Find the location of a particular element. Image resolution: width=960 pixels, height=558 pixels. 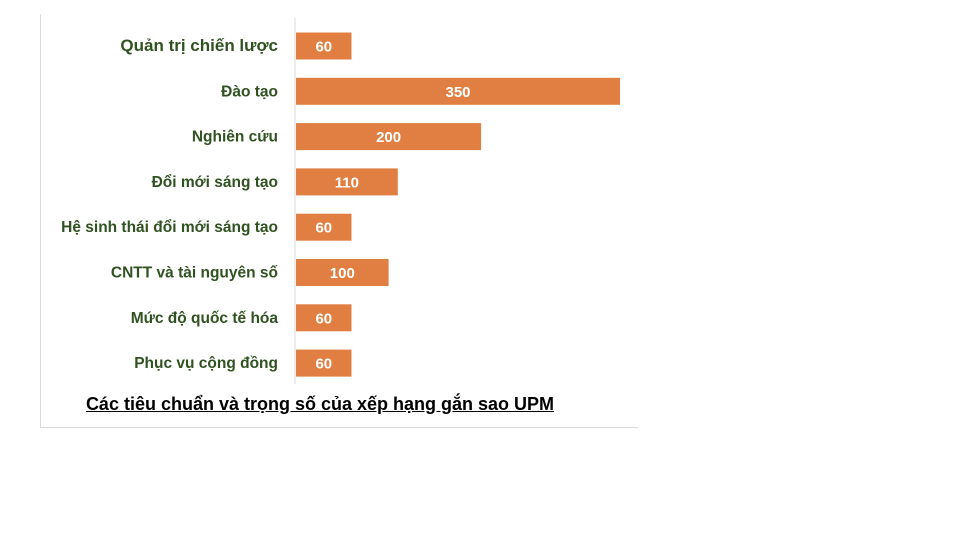

category-label-5: Hệ sinh thái đổi mới sáng tạo is located at coordinates (169, 227).